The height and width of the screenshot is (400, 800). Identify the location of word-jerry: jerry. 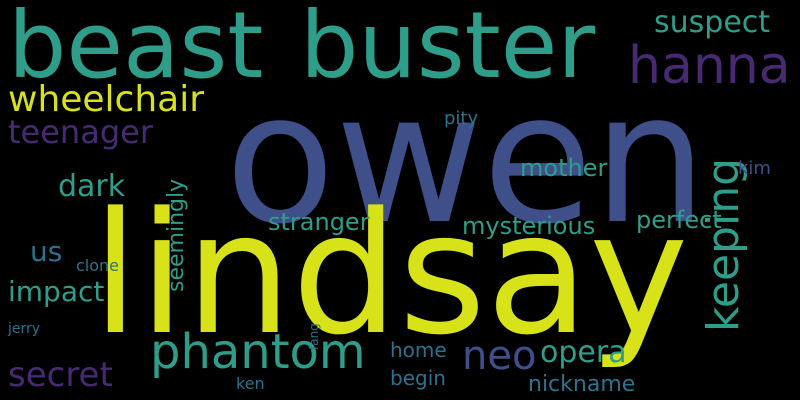
(24, 329).